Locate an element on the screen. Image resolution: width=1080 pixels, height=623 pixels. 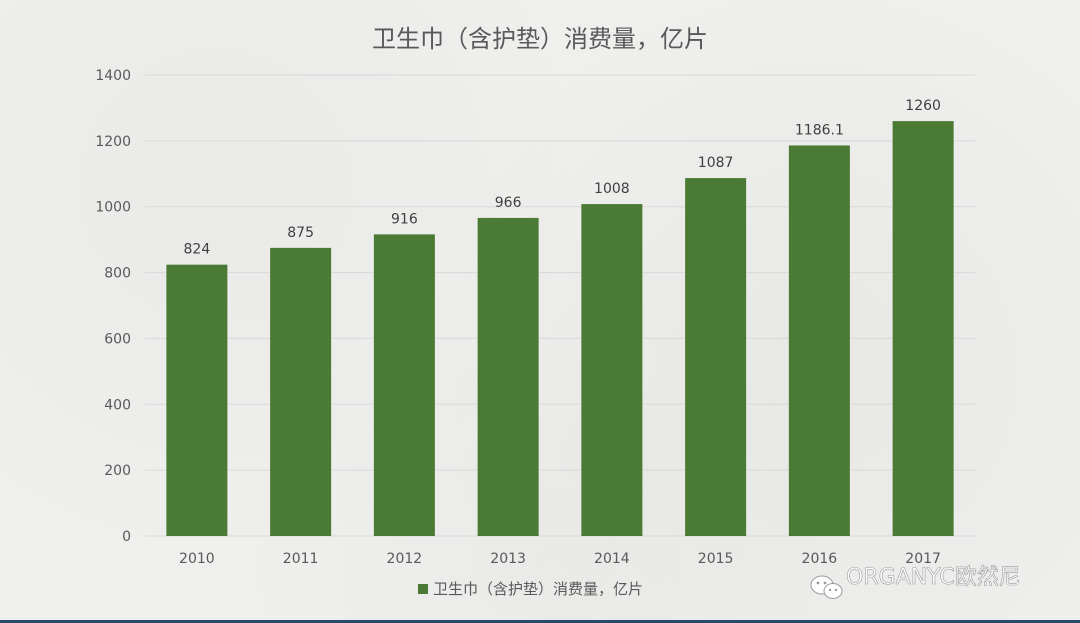
data-label: 1260 is located at coordinates (923, 106).